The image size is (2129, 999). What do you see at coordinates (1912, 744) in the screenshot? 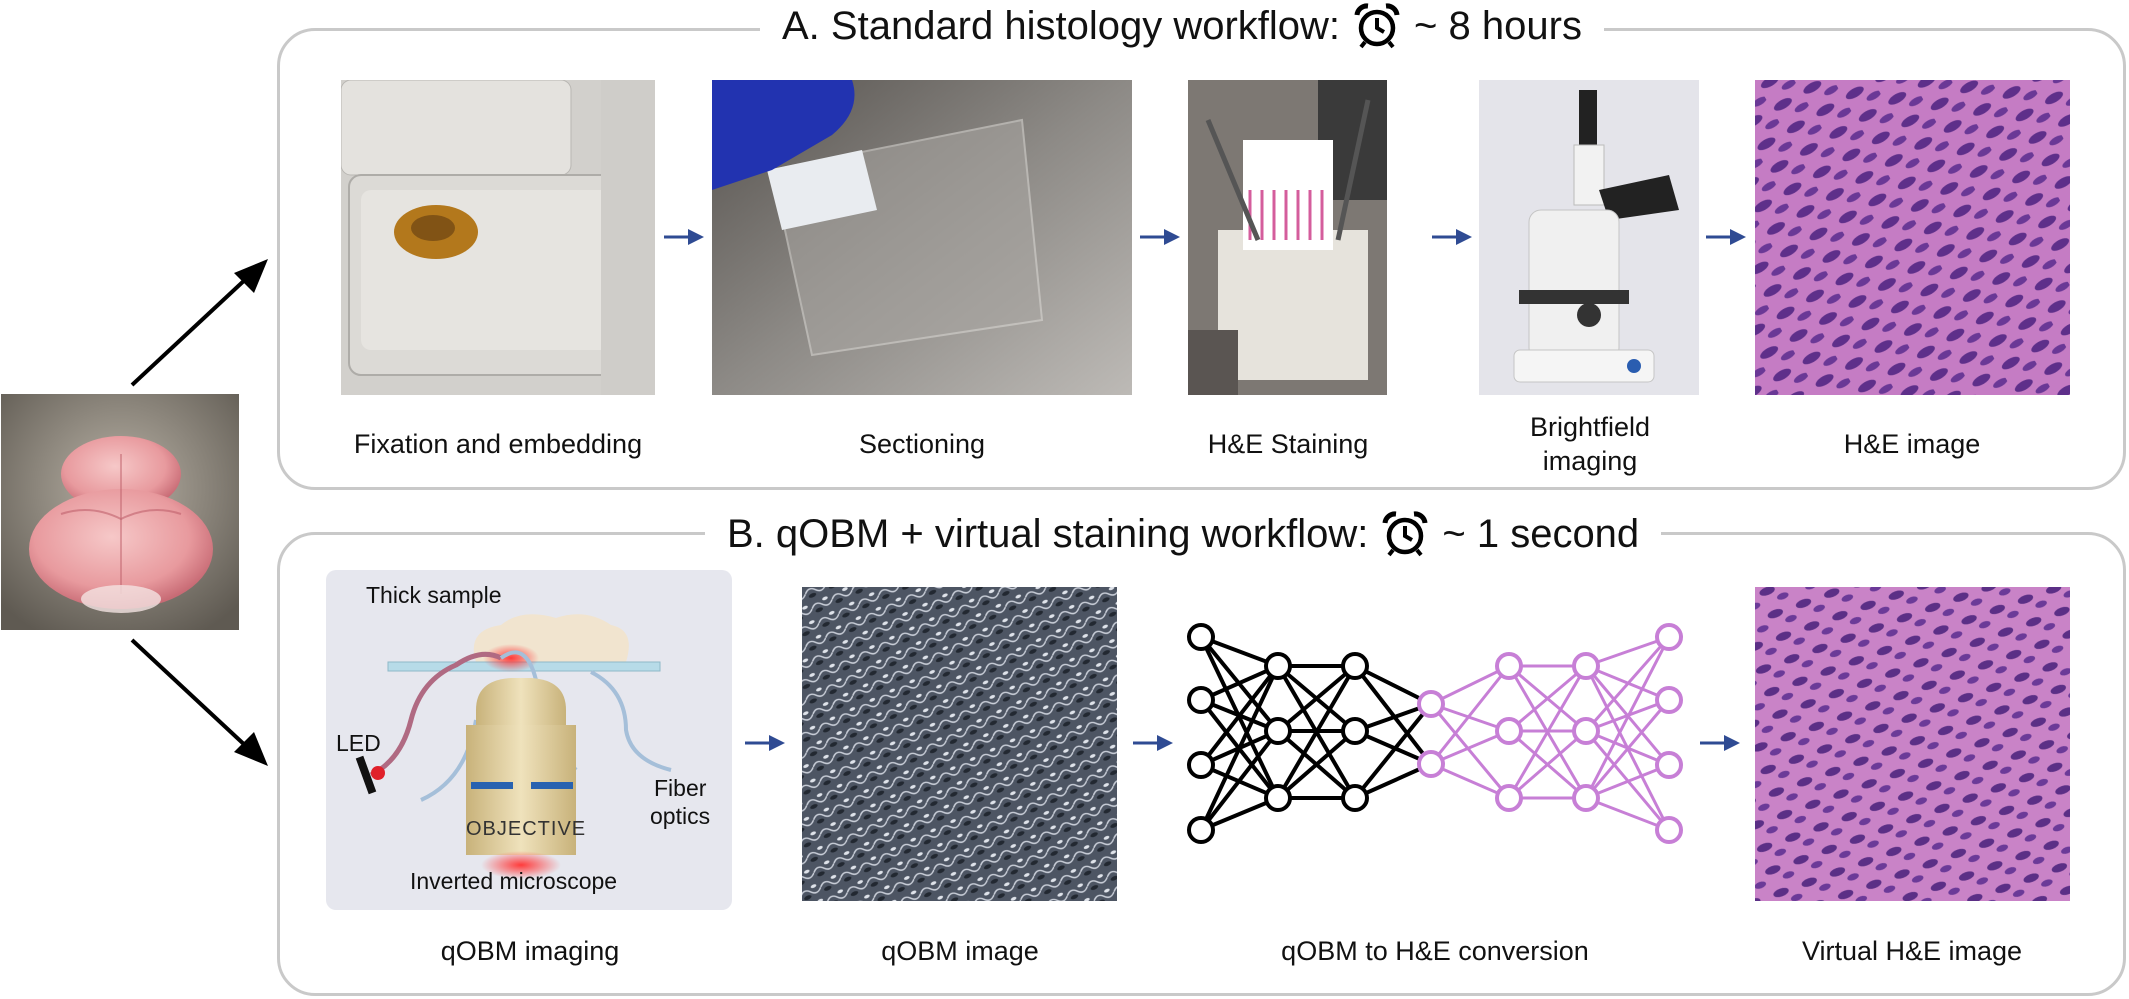
I see `virtual-he-image-tile` at bounding box center [1912, 744].